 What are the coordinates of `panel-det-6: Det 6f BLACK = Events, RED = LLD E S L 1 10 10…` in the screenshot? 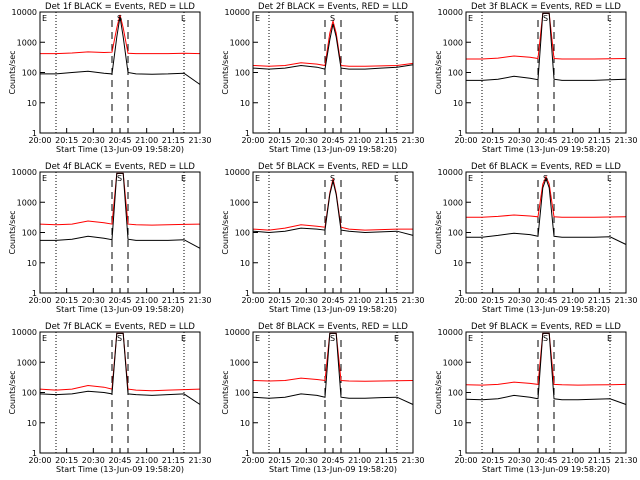 It's located at (536, 238).